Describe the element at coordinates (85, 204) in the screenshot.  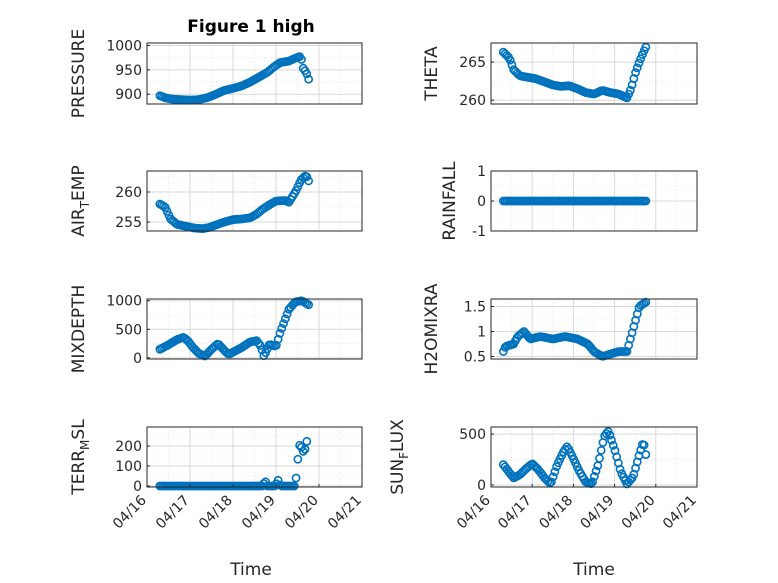
I see `y-axis-label-subscript: T` at that location.